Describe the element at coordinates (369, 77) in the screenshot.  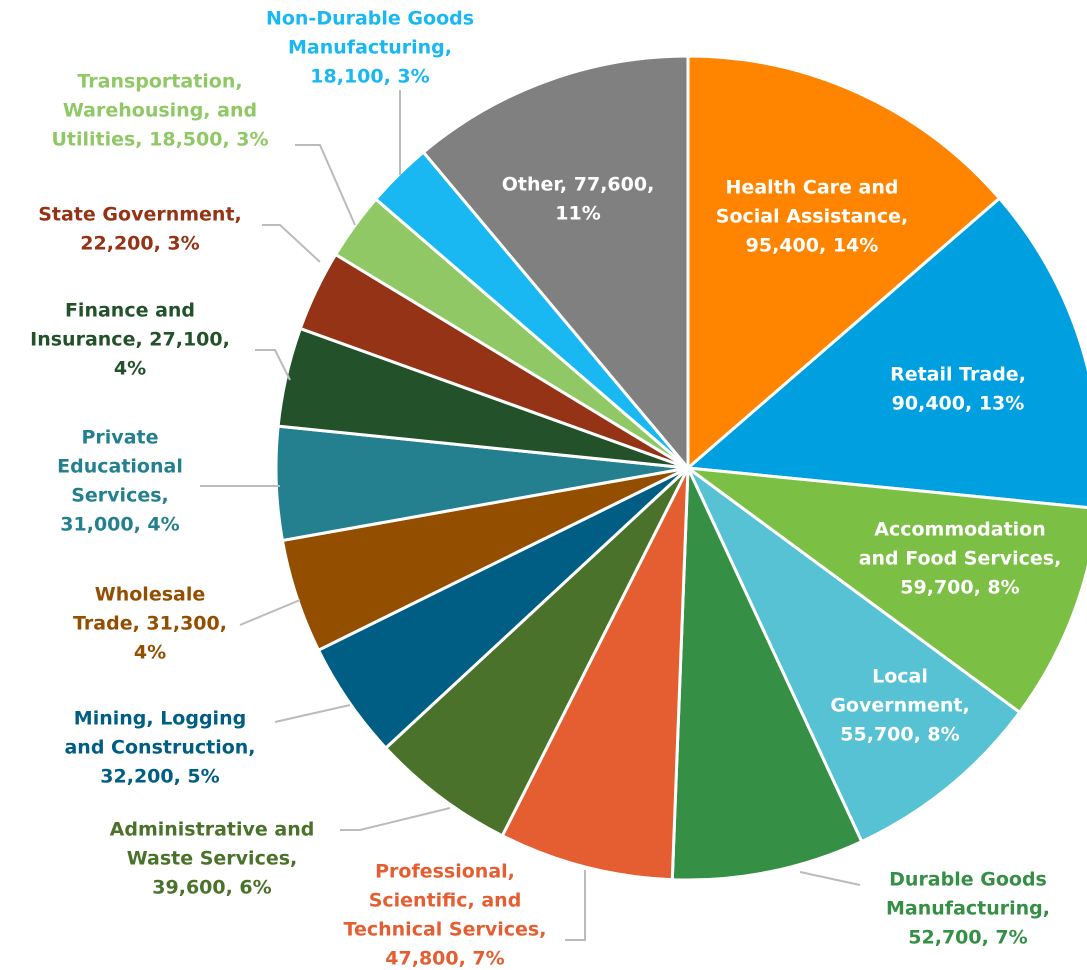
I see `slice-label: 18,100, 3%` at that location.